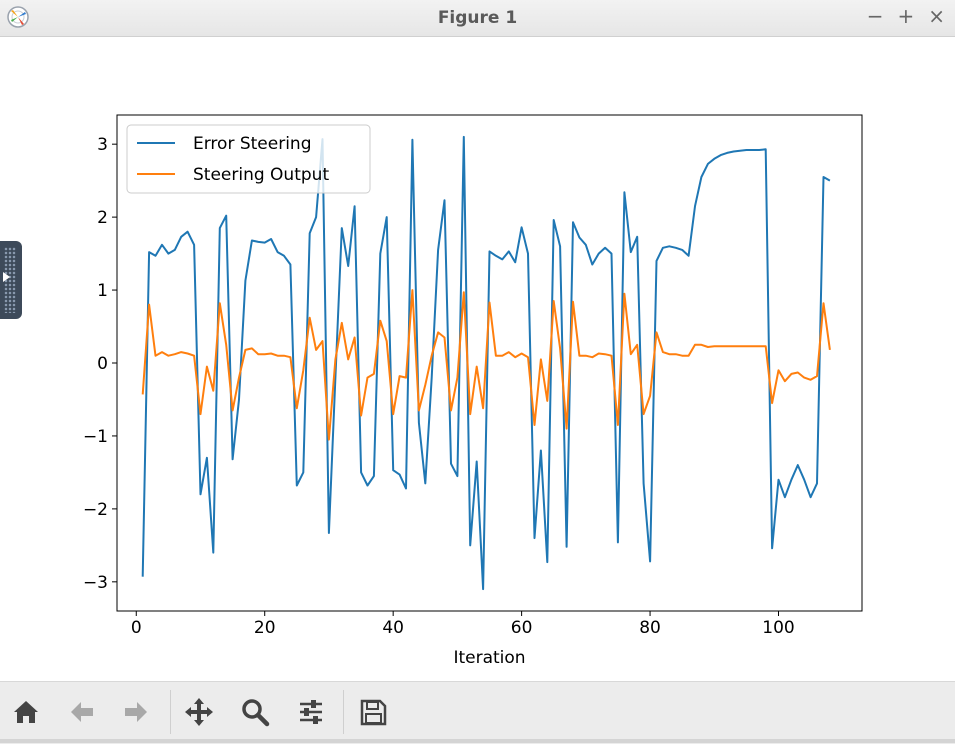 Image resolution: width=955 pixels, height=744 pixels. I want to click on configure-subplots-button, so click(311, 712).